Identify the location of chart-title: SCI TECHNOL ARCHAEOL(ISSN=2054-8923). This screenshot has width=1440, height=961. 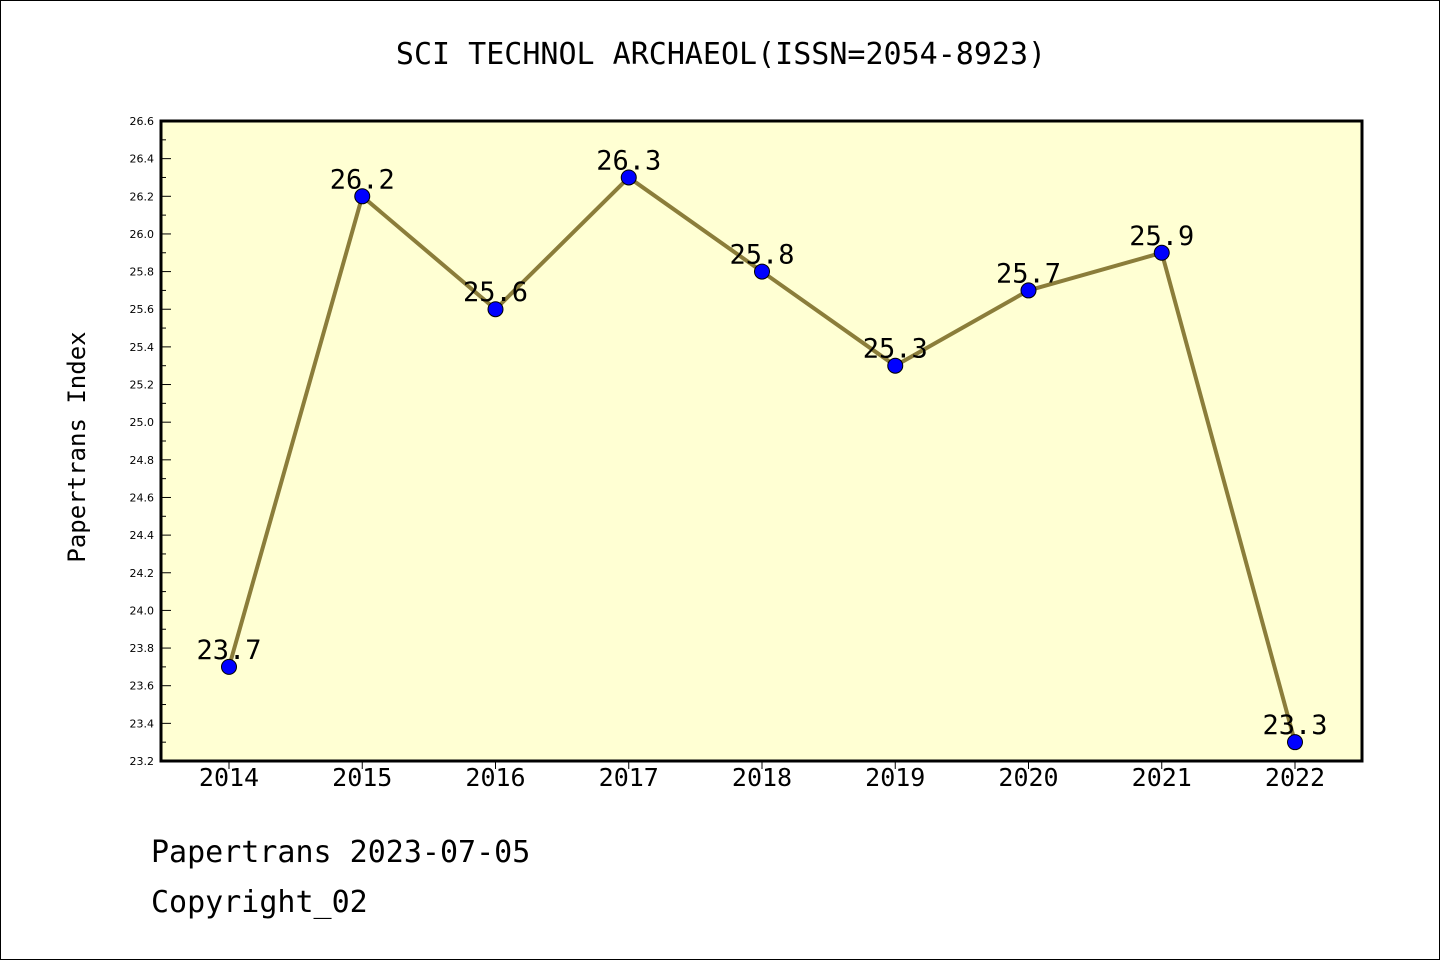
(721, 54).